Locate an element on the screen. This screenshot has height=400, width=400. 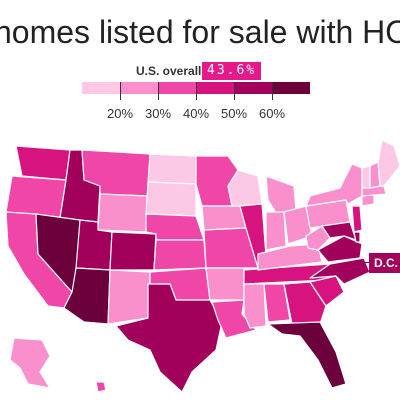
legend-label-50: 50% is located at coordinates (234, 113).